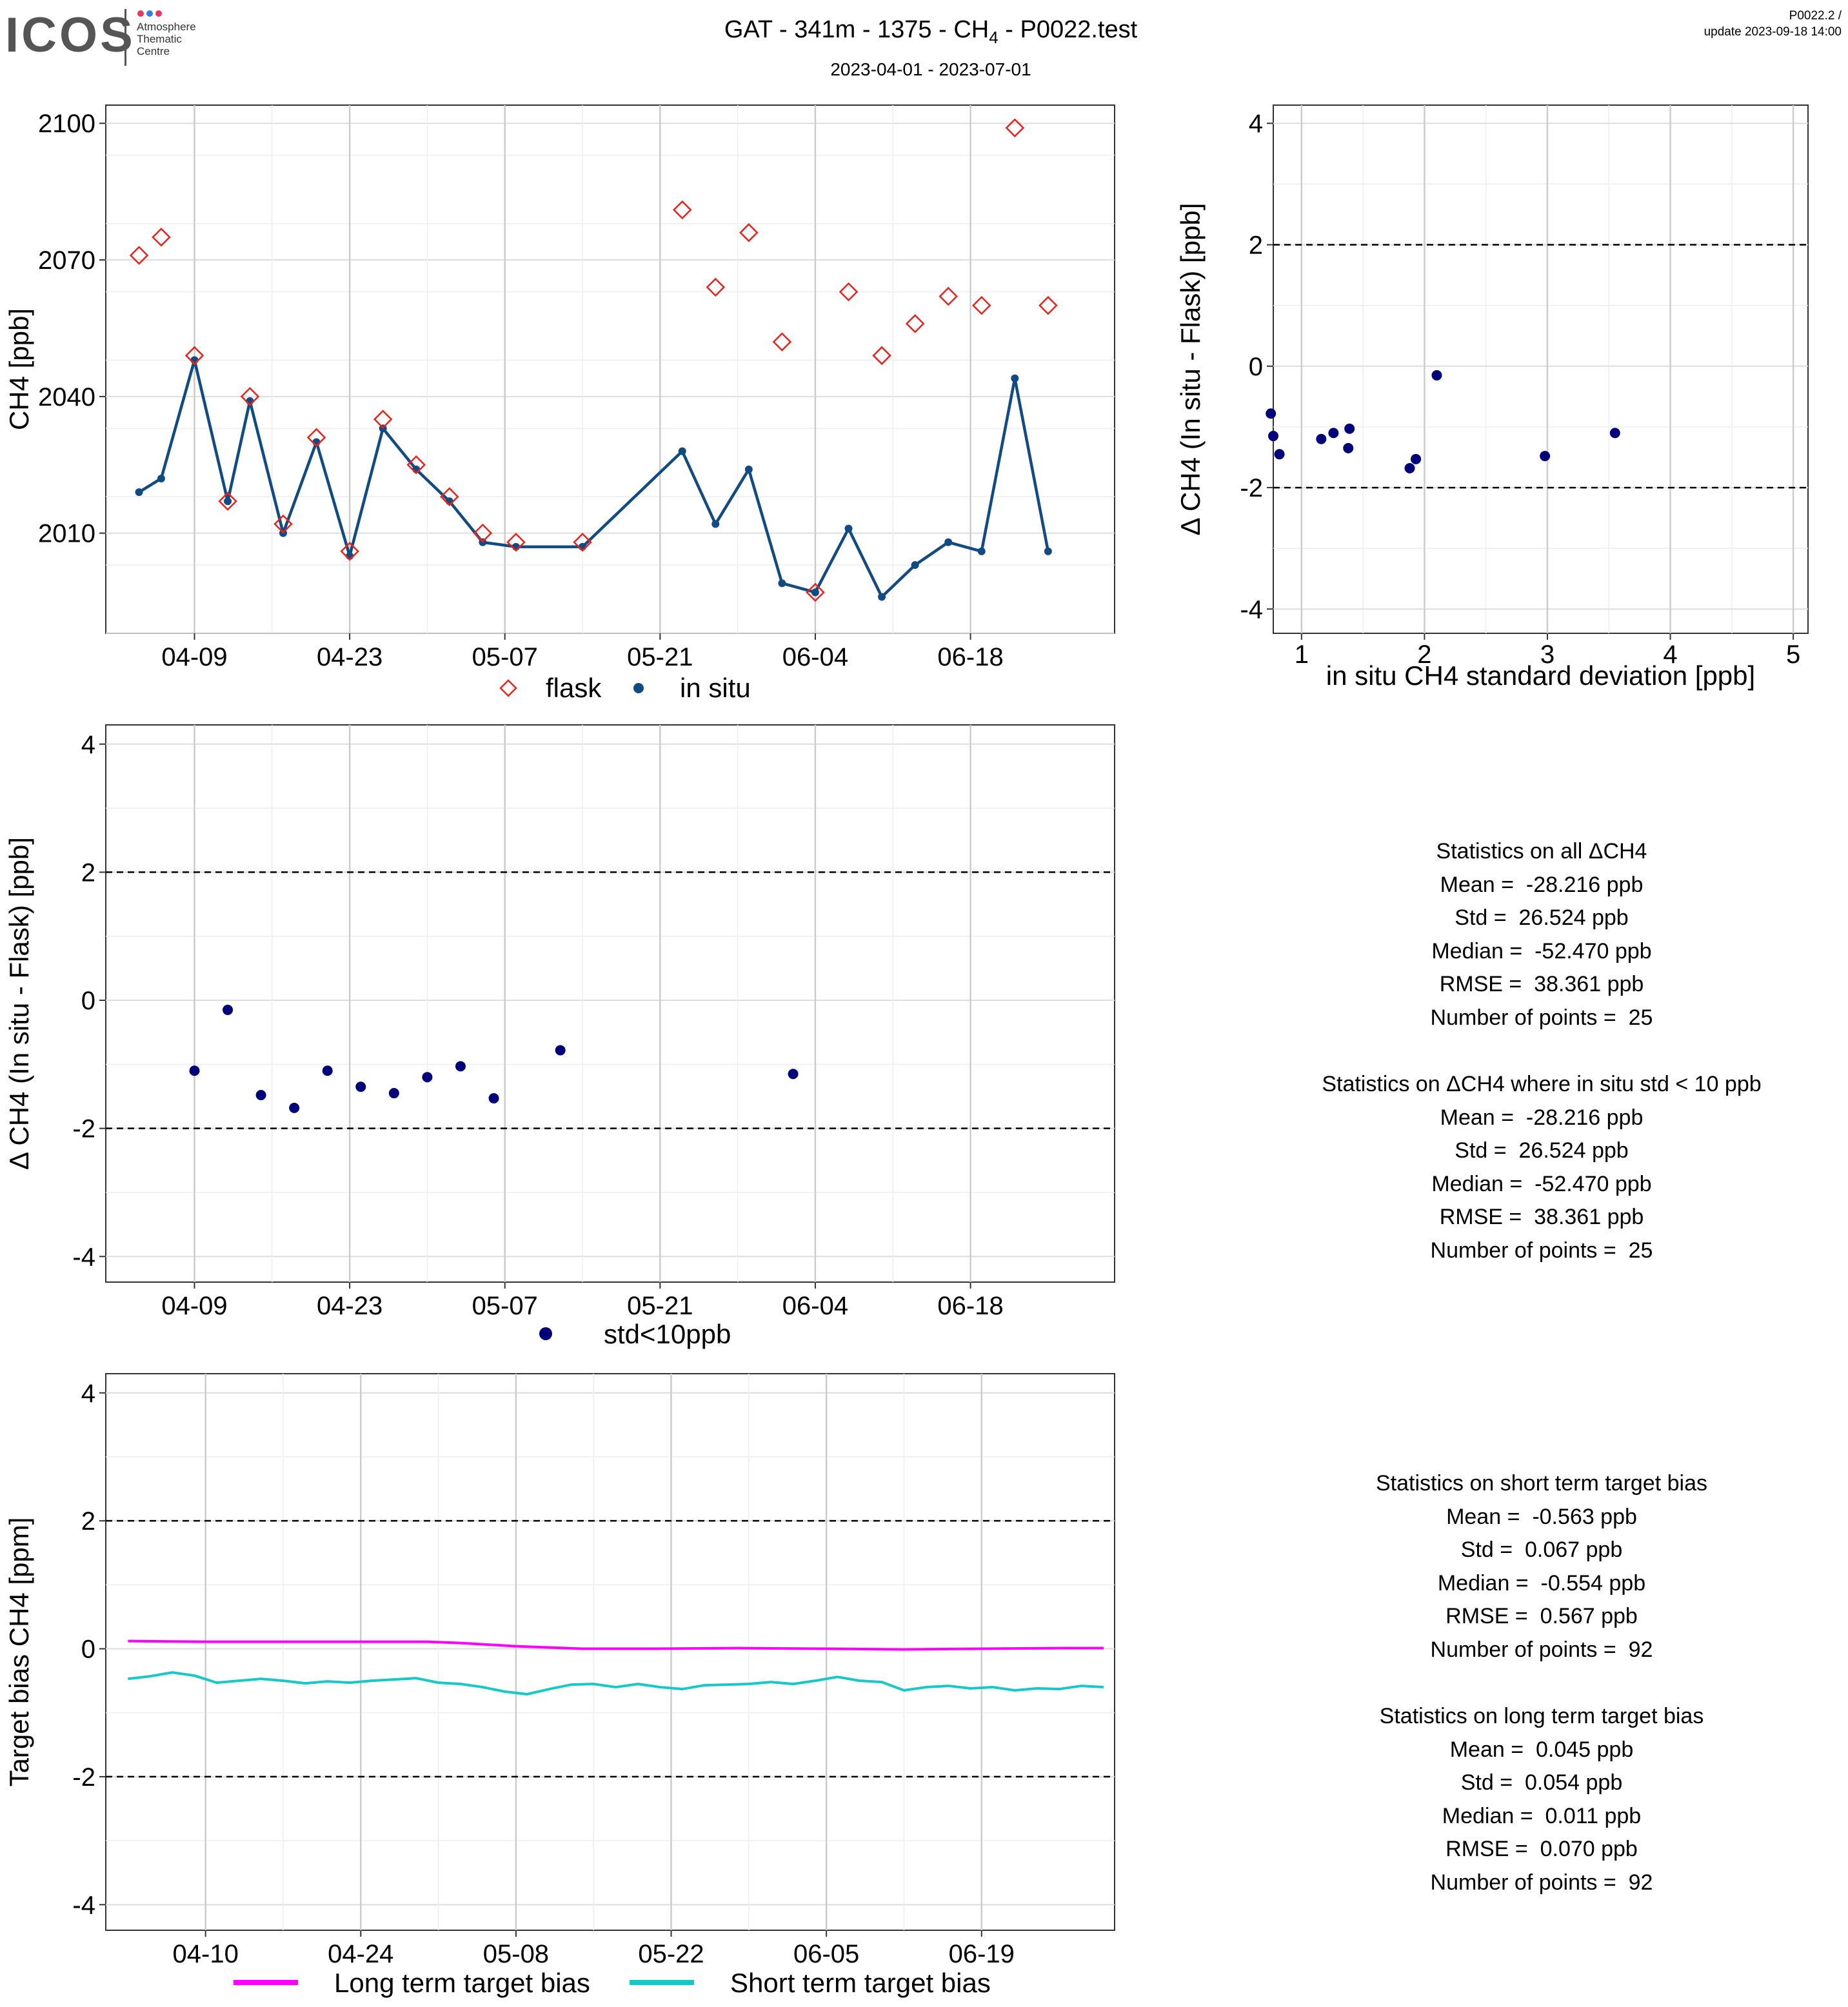  What do you see at coordinates (1542, 1716) in the screenshot?
I see `stats-title: Statistics on long term target bias` at bounding box center [1542, 1716].